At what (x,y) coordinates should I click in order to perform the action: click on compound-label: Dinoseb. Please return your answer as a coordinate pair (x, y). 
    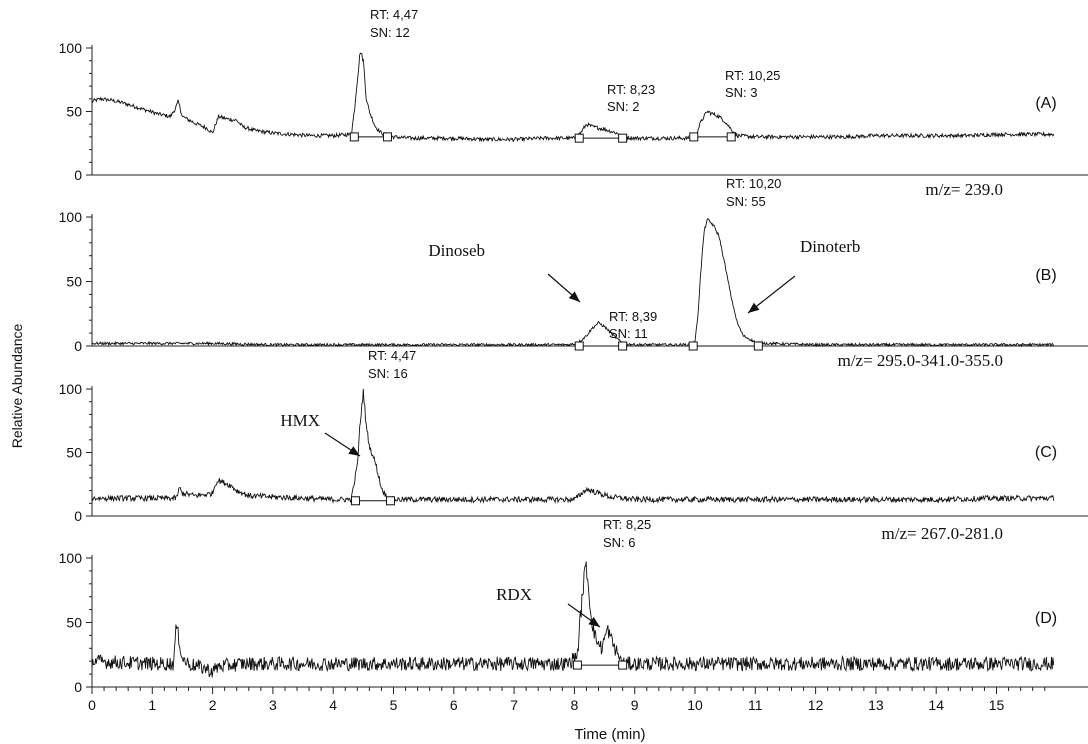
    Looking at the image, I should click on (456, 250).